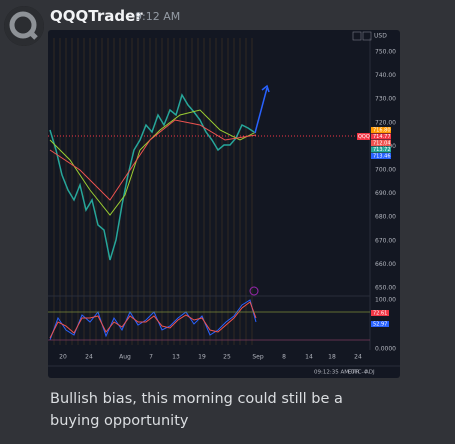  Describe the element at coordinates (176, 357) in the screenshot. I see `time-label: 13` at that location.